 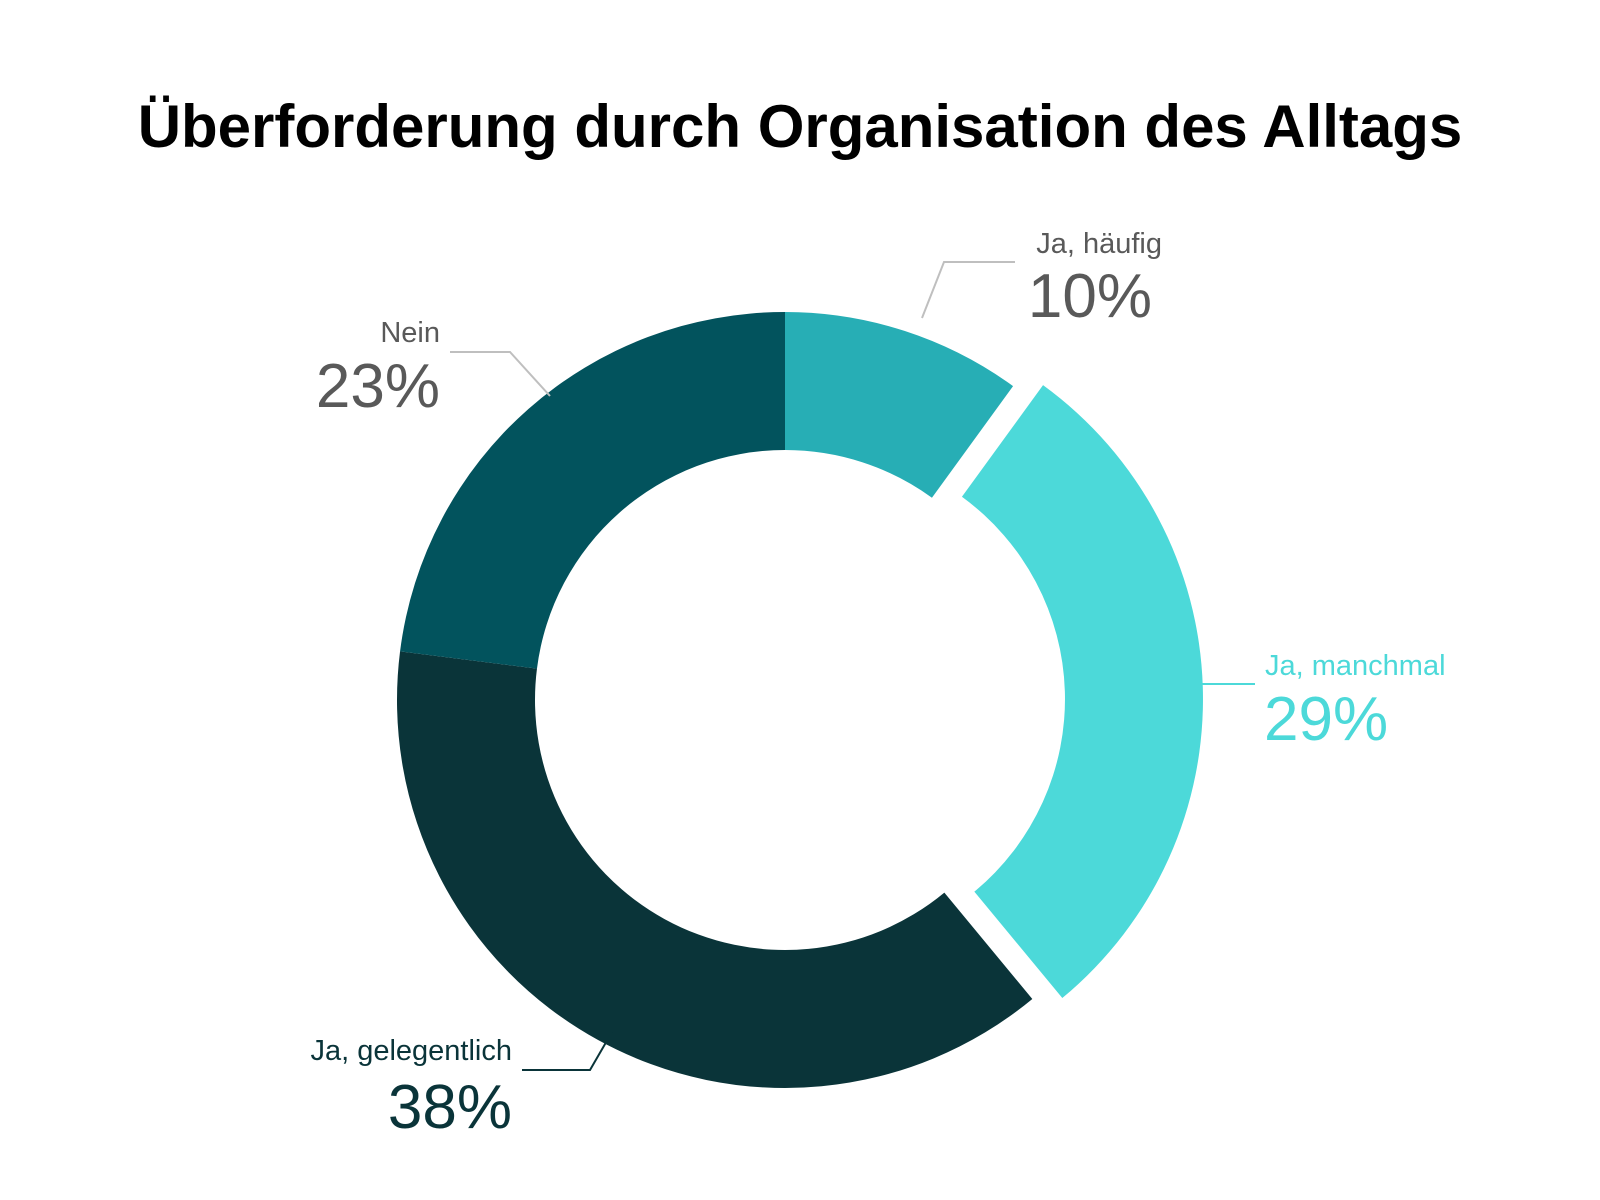 What do you see at coordinates (1099, 244) in the screenshot?
I see `label-name-ja-haufig: Ja, häufig` at bounding box center [1099, 244].